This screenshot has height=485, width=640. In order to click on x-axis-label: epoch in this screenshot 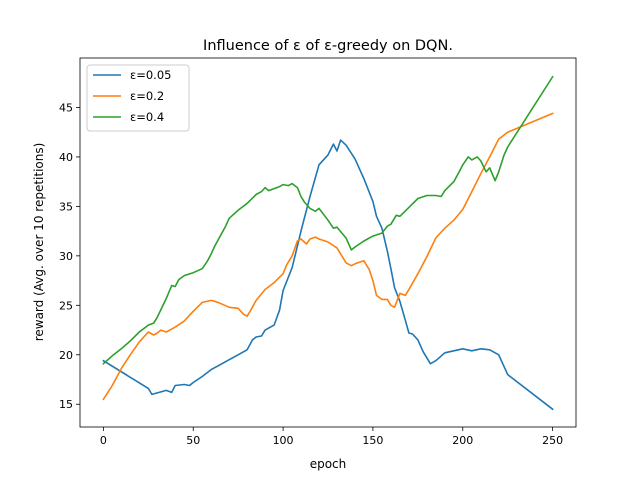, I will do `click(328, 464)`.